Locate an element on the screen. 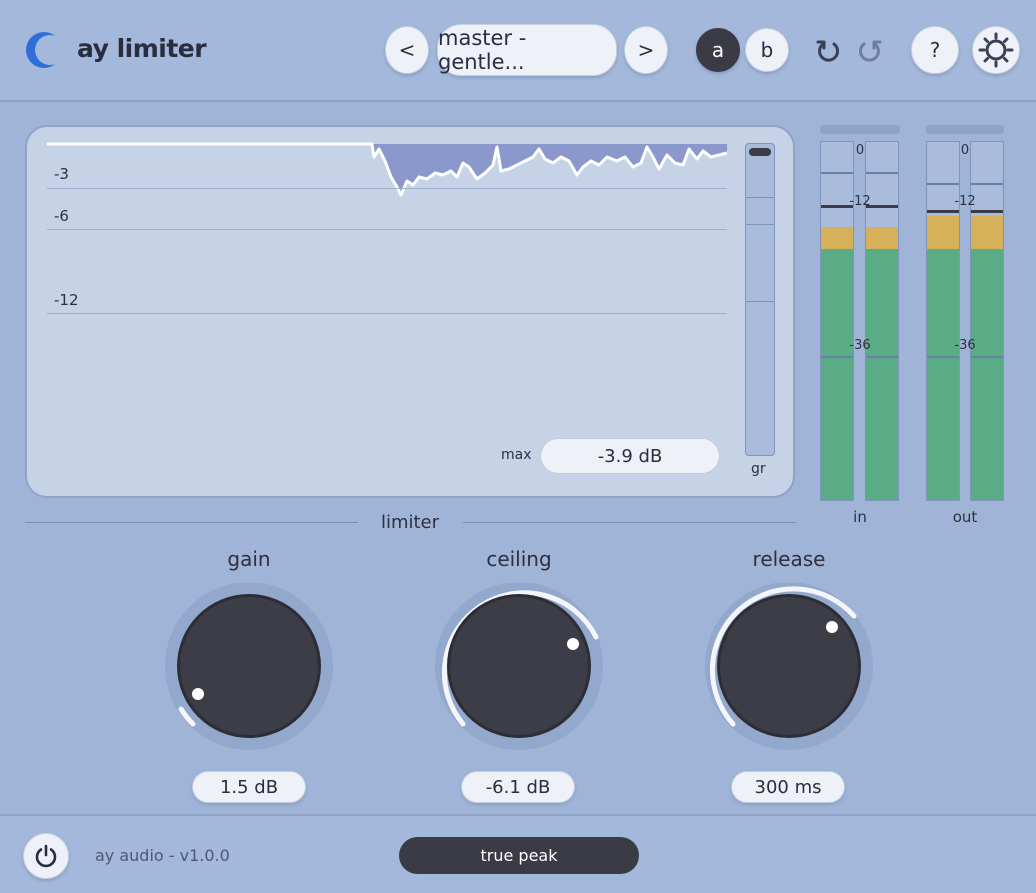  release-value: 300 ms is located at coordinates (788, 787).